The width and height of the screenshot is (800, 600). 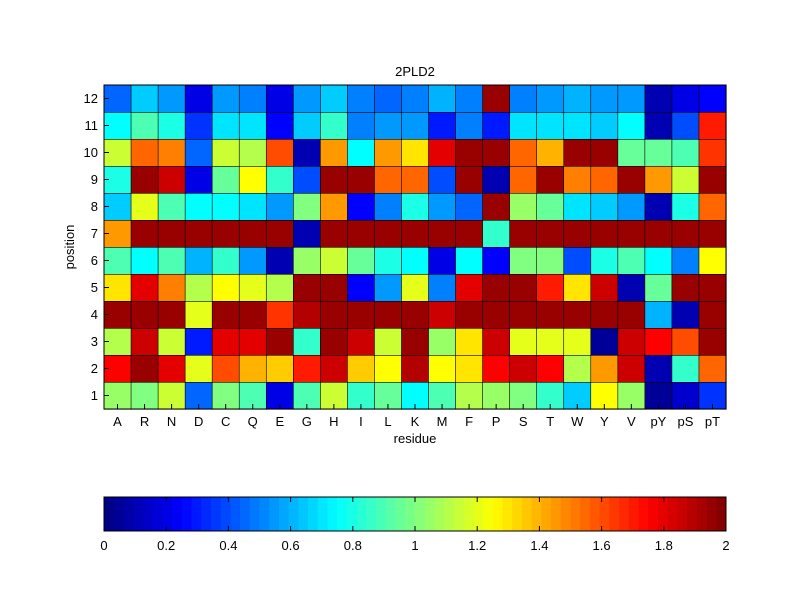 What do you see at coordinates (94, 260) in the screenshot?
I see `y-tick-label: 6` at bounding box center [94, 260].